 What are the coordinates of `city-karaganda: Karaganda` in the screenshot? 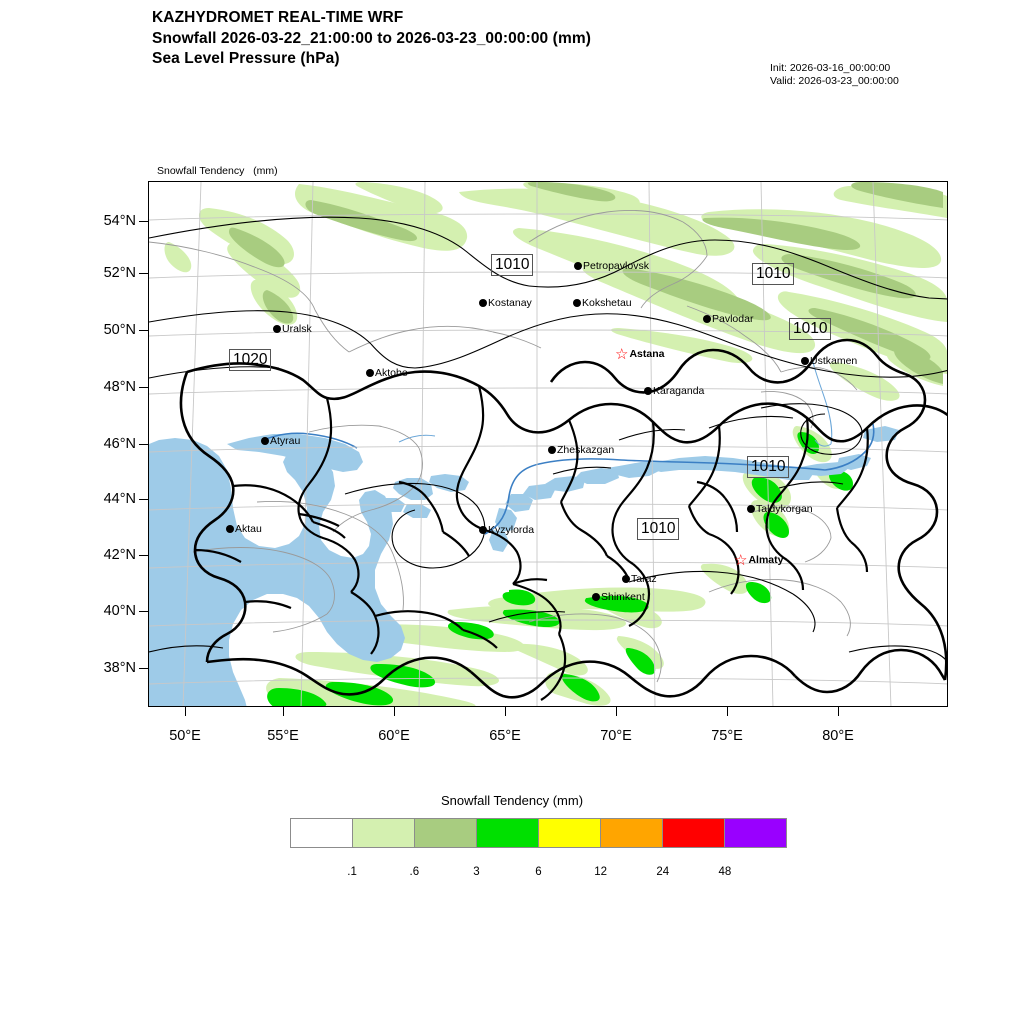 It's located at (674, 391).